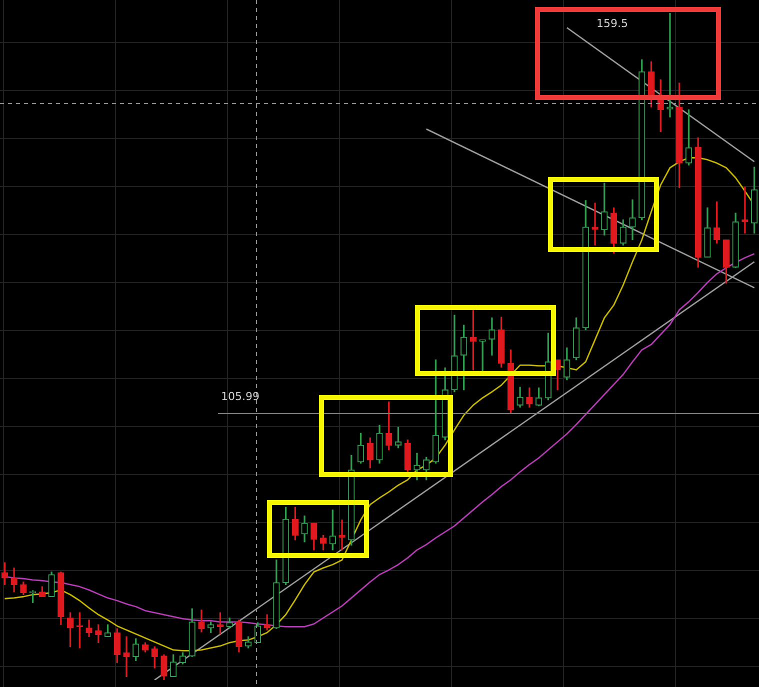 Image resolution: width=759 pixels, height=687 pixels. I want to click on annotation: 105.99, so click(240, 396).